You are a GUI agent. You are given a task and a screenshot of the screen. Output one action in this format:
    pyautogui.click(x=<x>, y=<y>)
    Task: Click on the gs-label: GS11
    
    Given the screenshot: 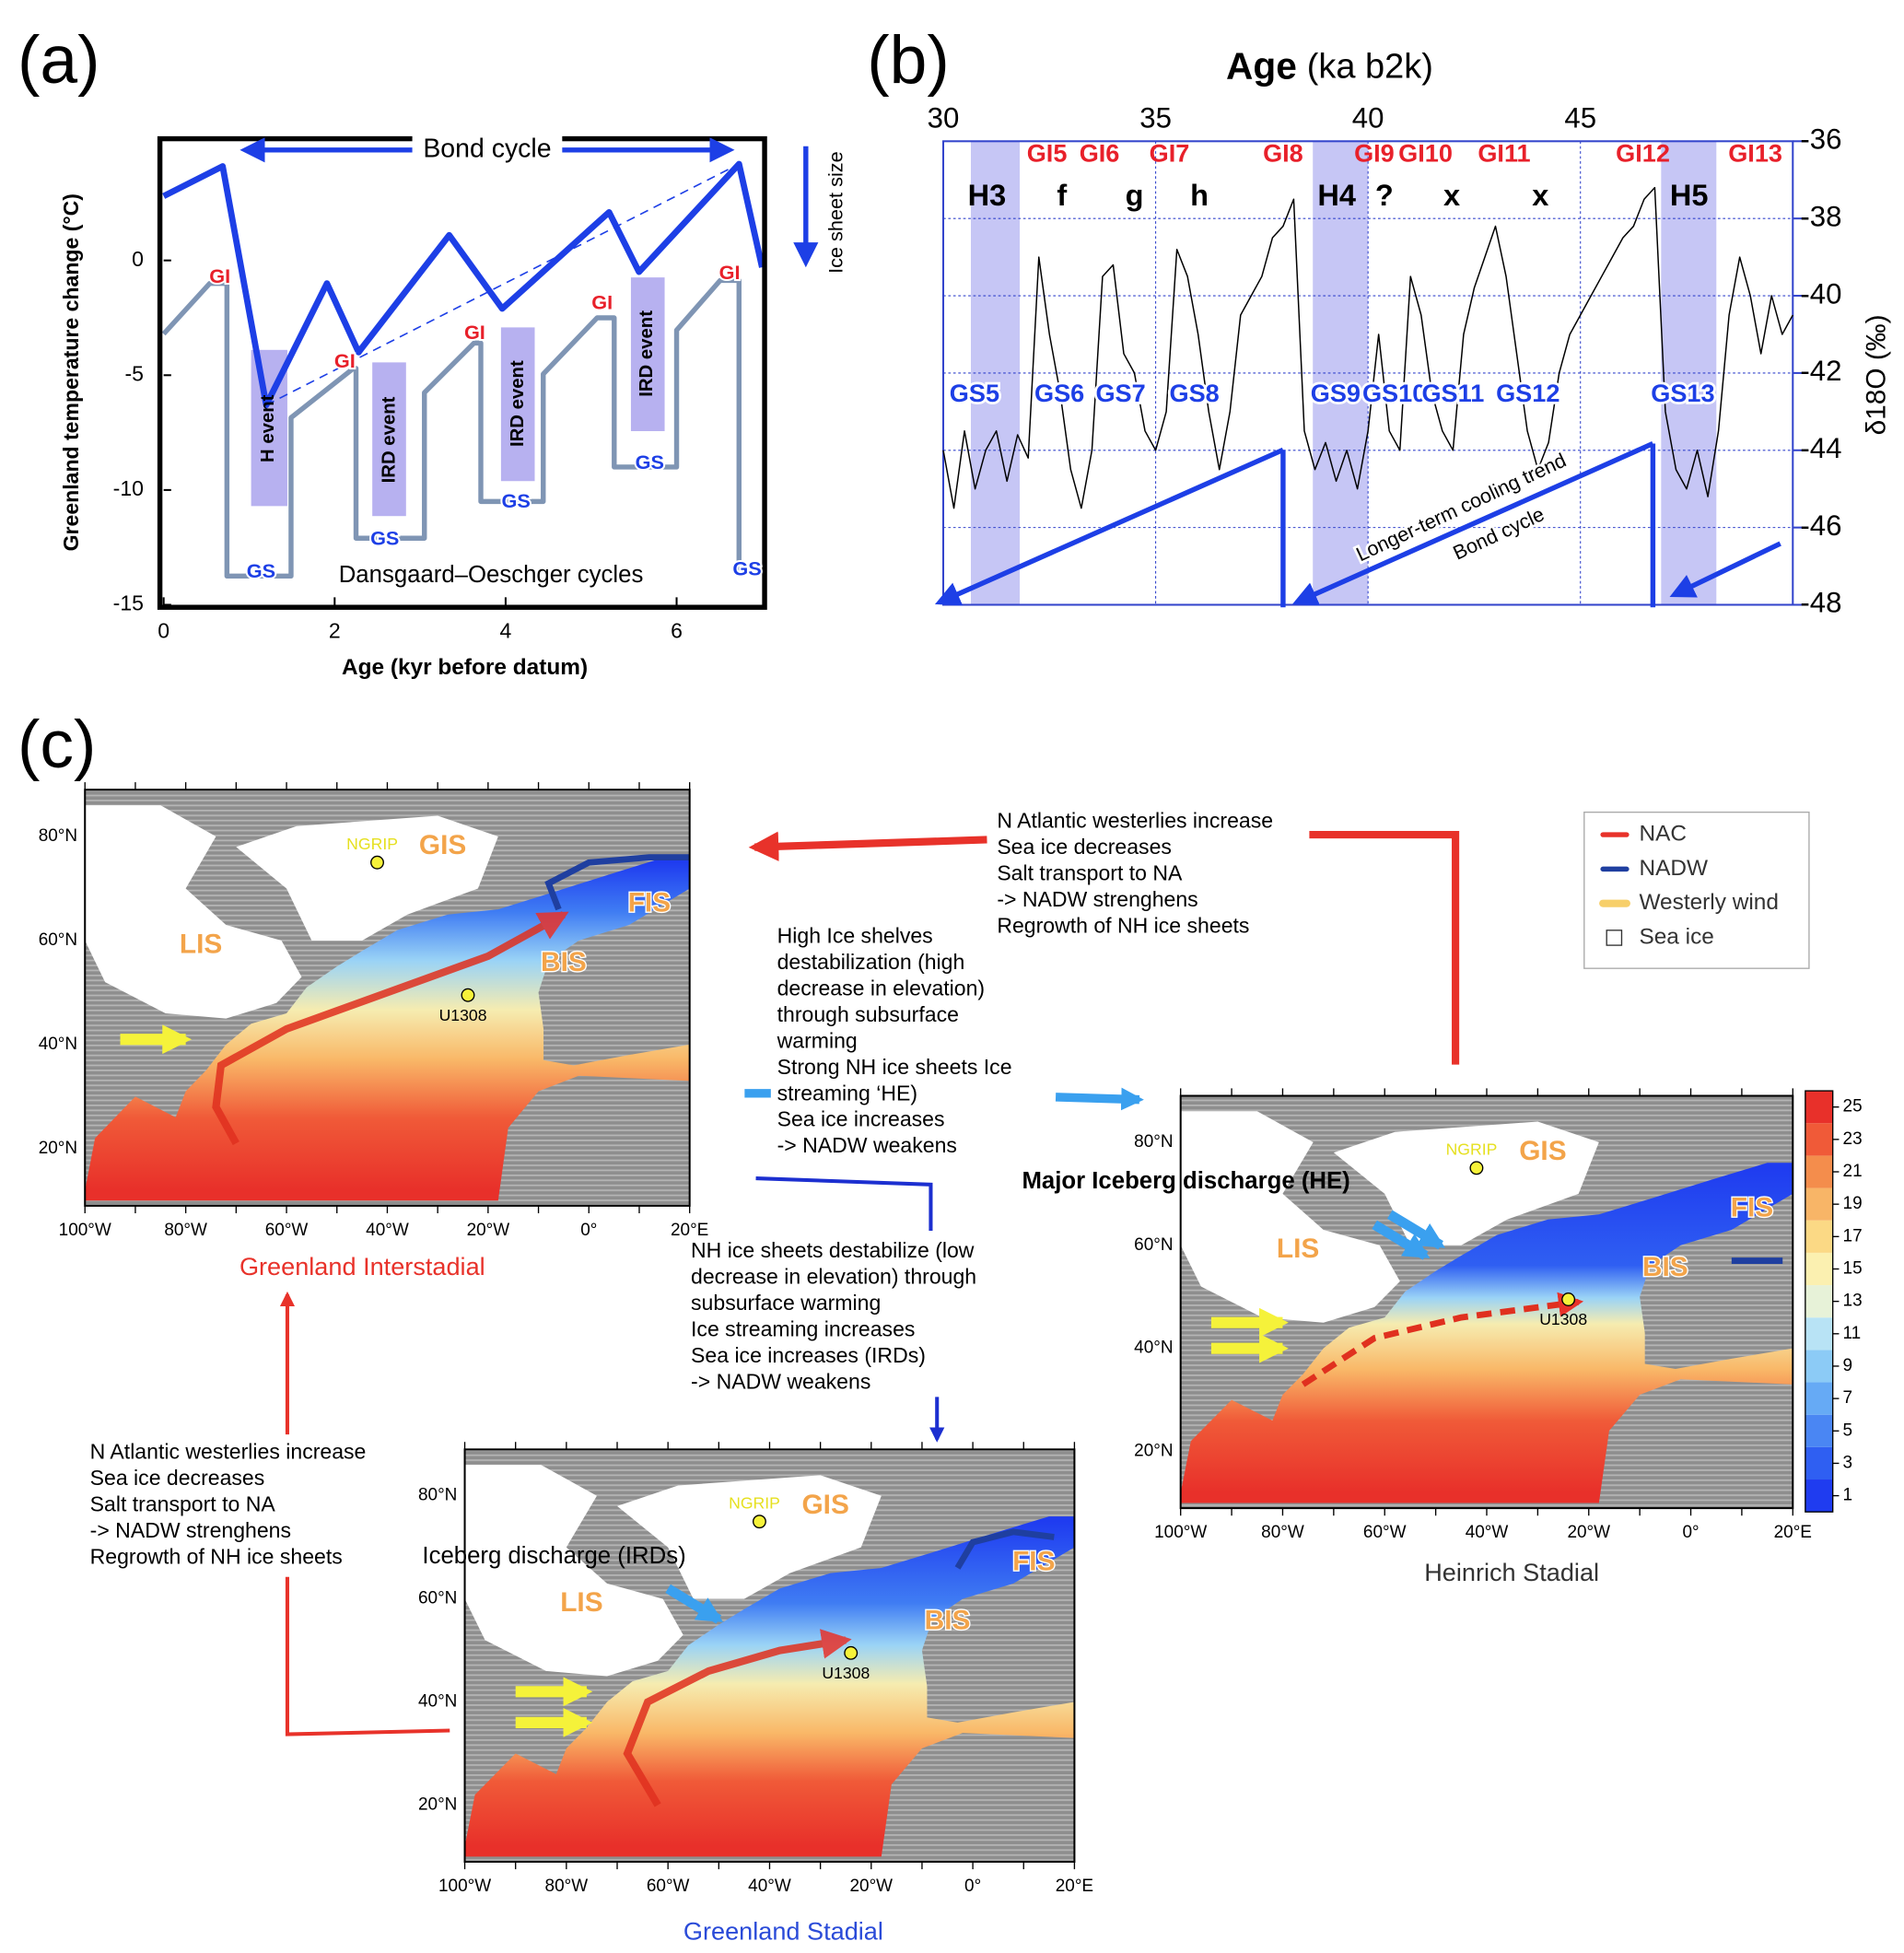 What is the action you would take?
    pyautogui.click(x=1452, y=393)
    